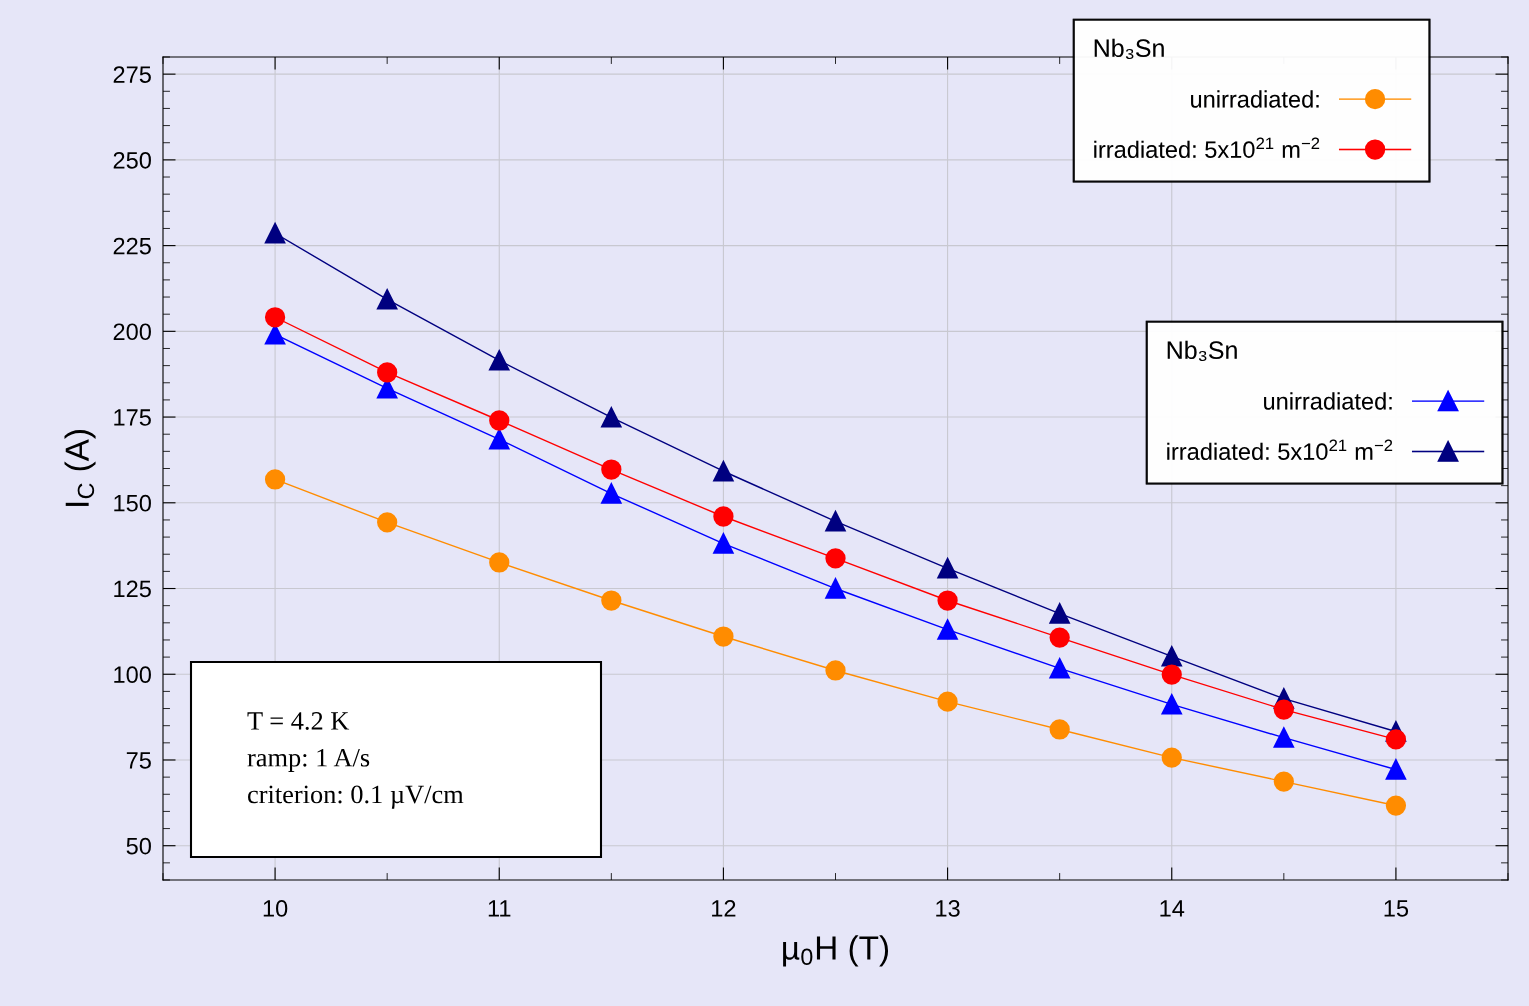 This screenshot has width=1529, height=1006. I want to click on y-tick-label: 100, so click(132, 675).